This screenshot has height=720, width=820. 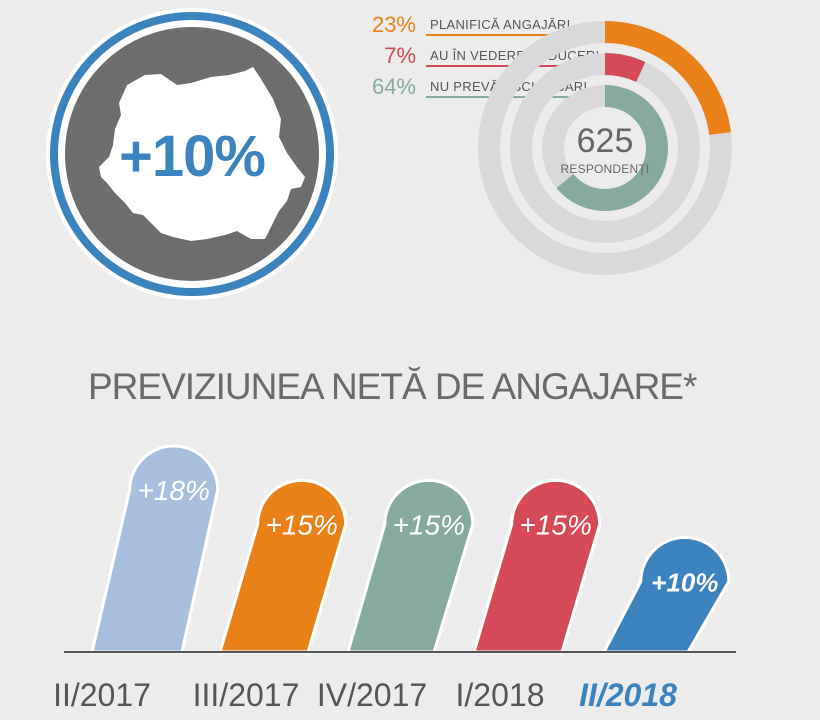 I want to click on bar-IV-2017, so click(x=410, y=566).